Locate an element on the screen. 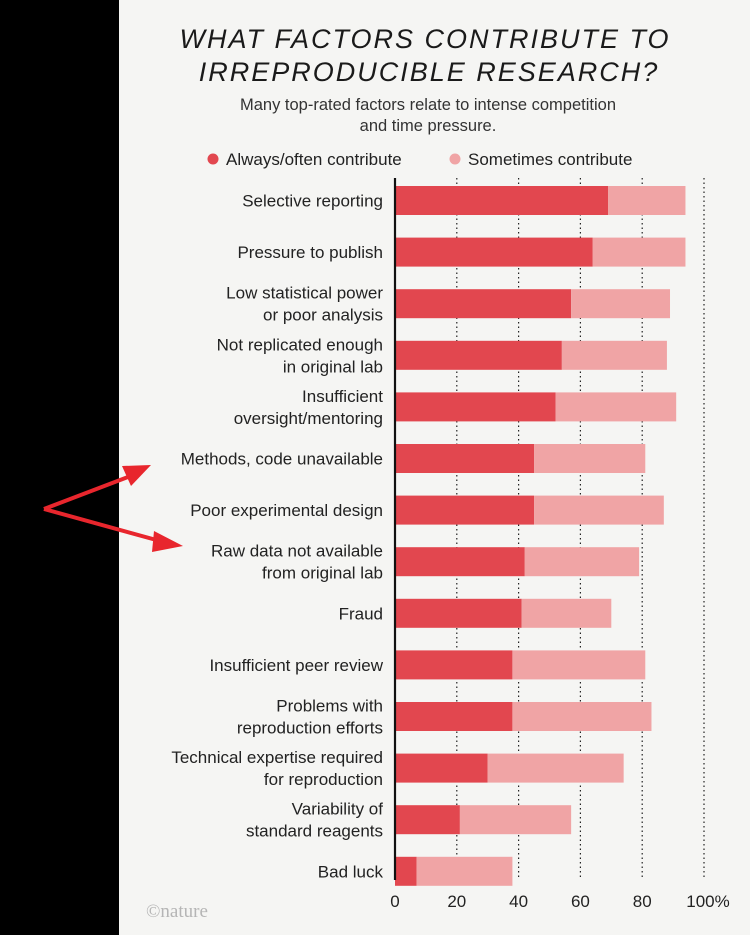 The height and width of the screenshot is (935, 750). x-tick-label-3: 60 is located at coordinates (580, 901).